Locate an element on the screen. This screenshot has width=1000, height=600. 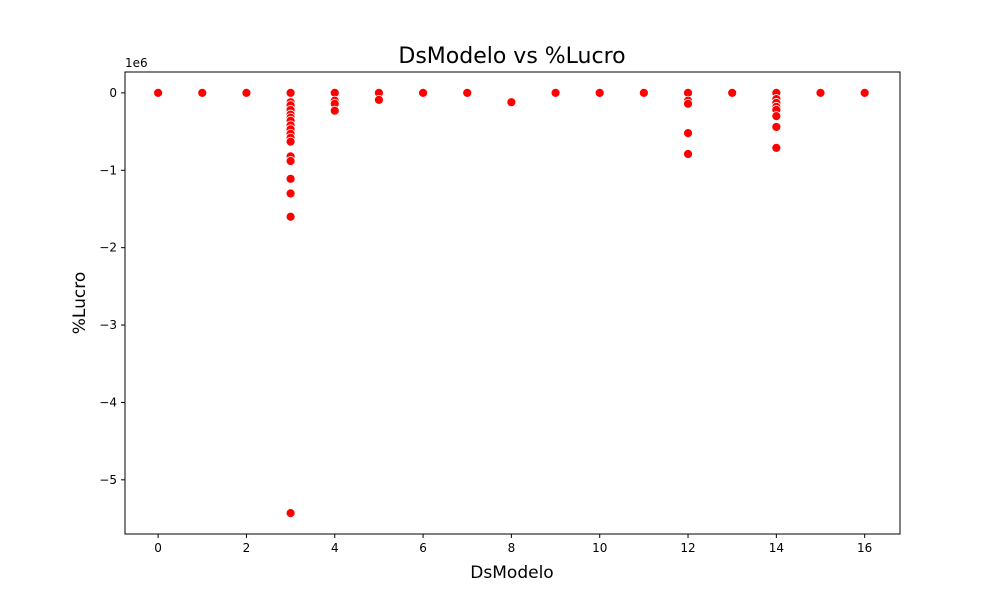
y-tick-label: 0 is located at coordinates (113, 93).